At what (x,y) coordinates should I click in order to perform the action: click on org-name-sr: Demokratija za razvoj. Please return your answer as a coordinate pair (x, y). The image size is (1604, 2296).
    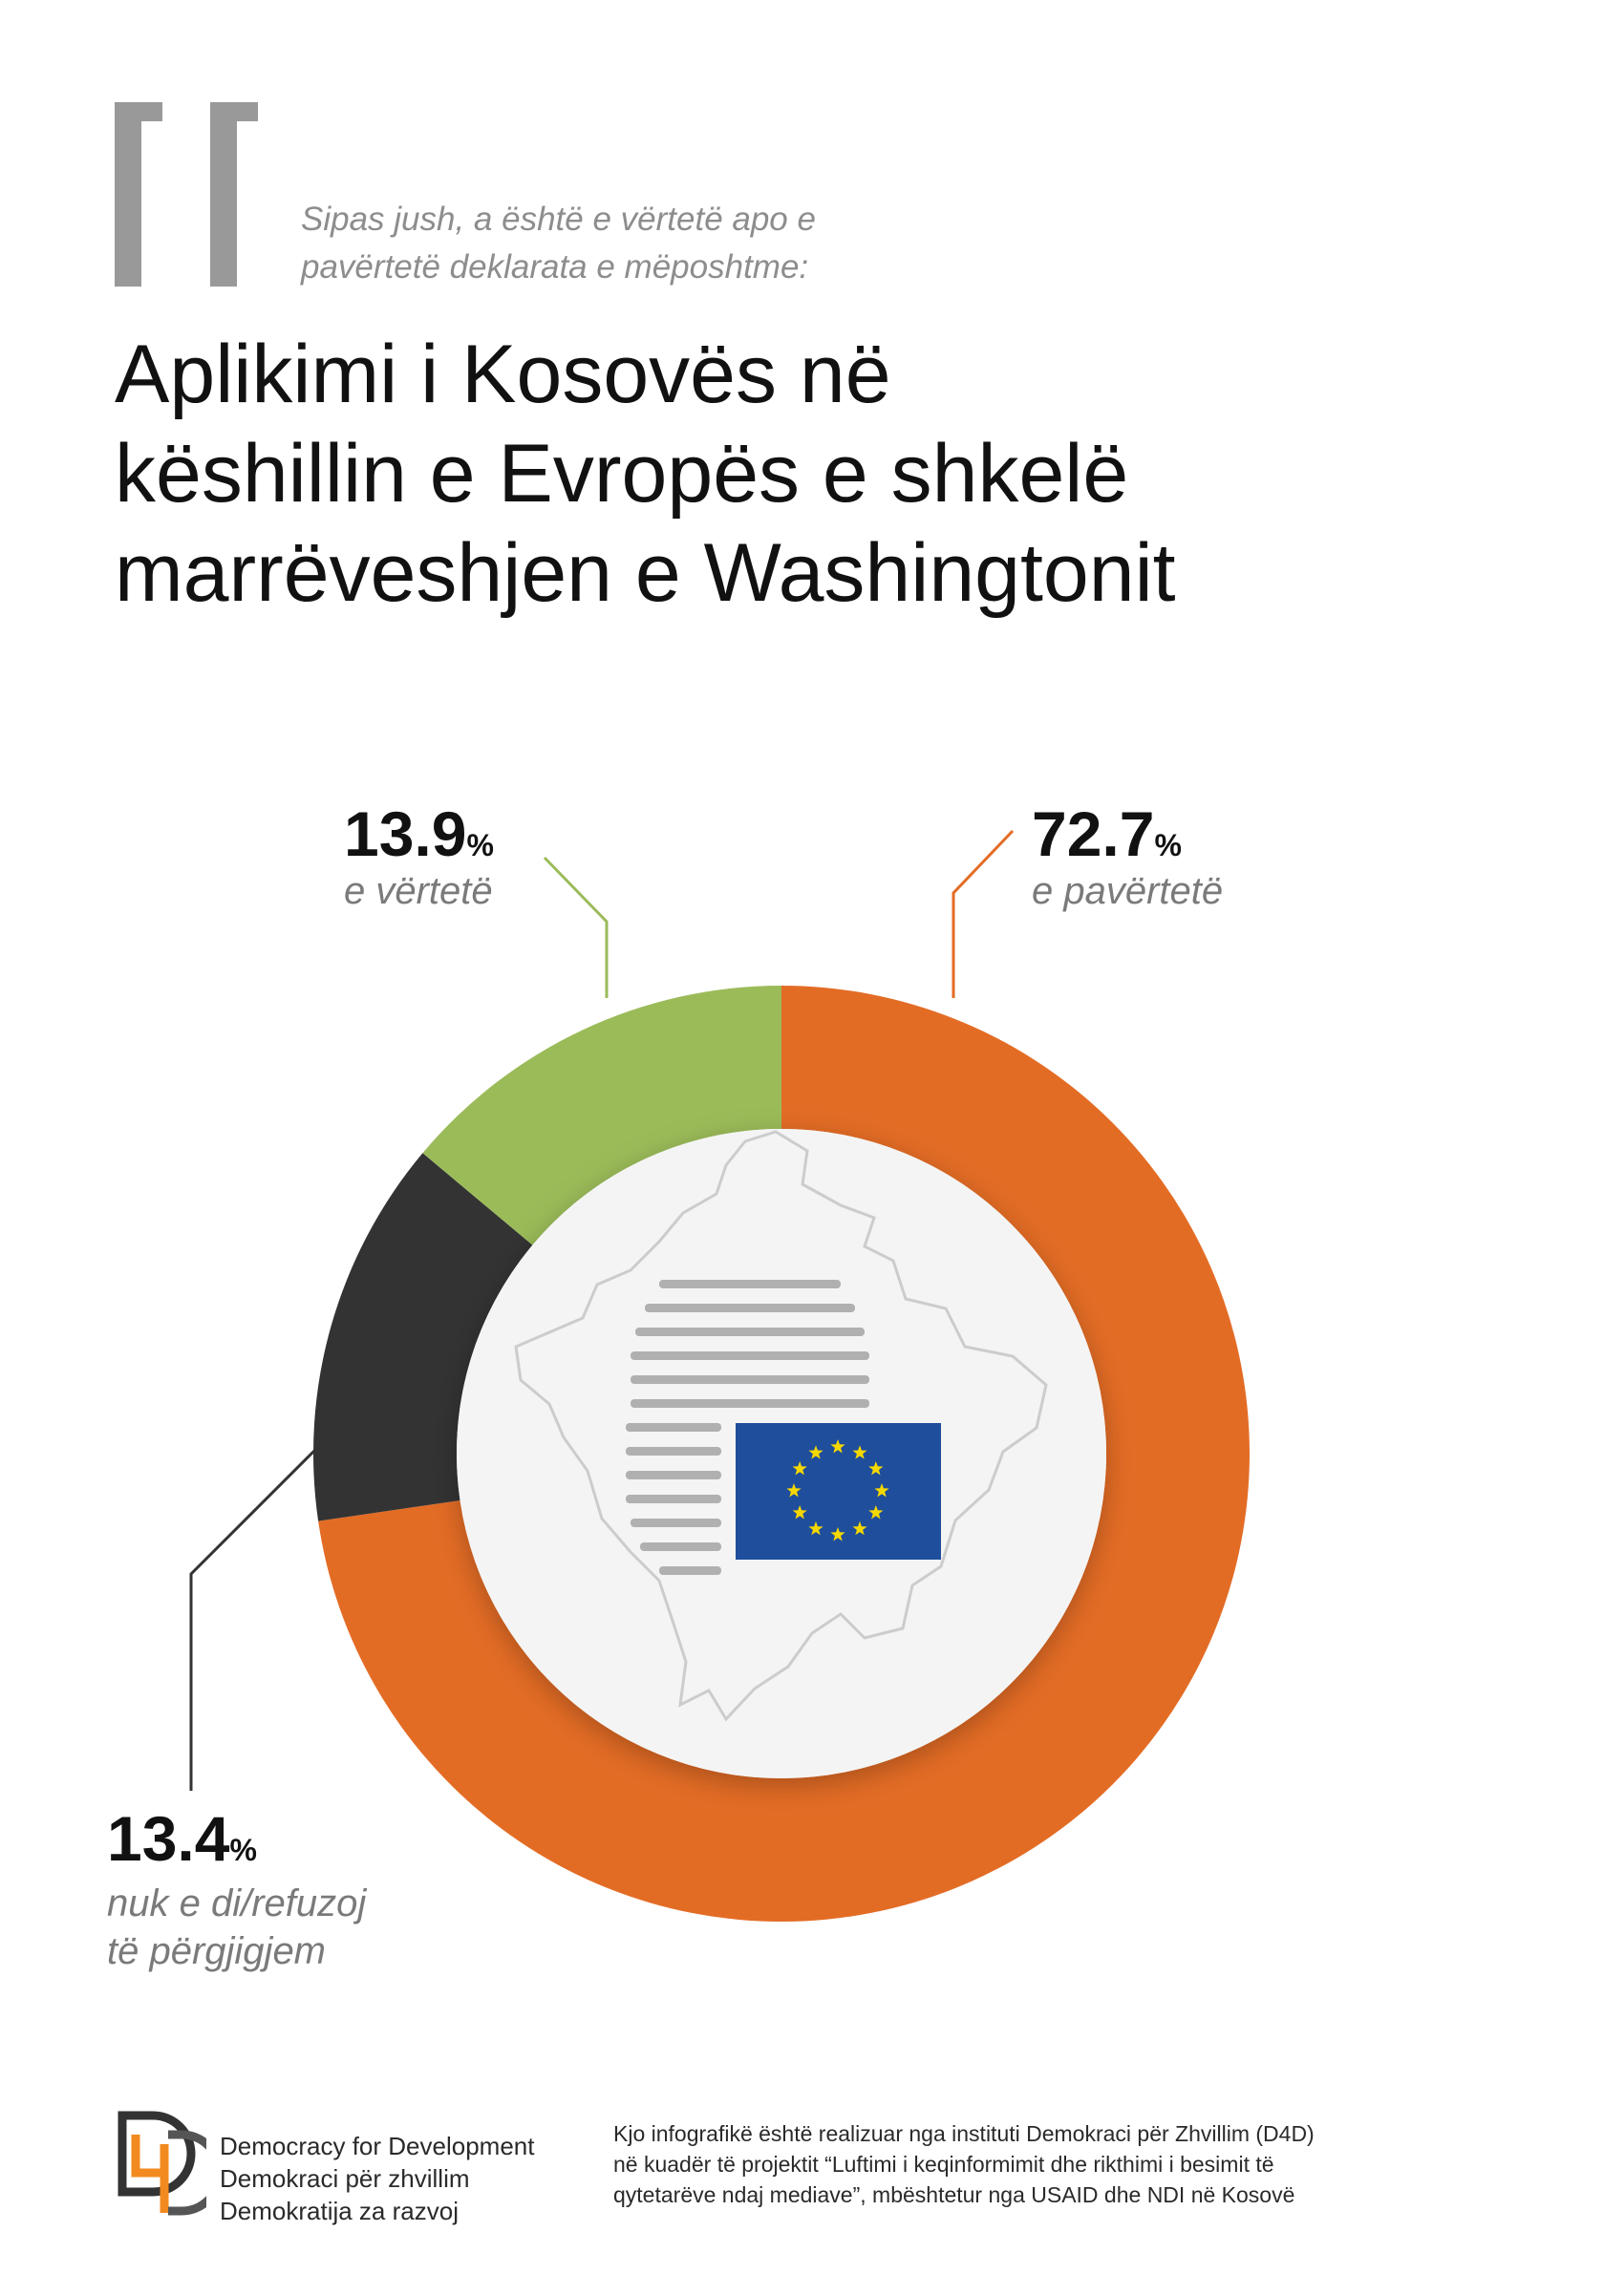
    Looking at the image, I should click on (339, 2211).